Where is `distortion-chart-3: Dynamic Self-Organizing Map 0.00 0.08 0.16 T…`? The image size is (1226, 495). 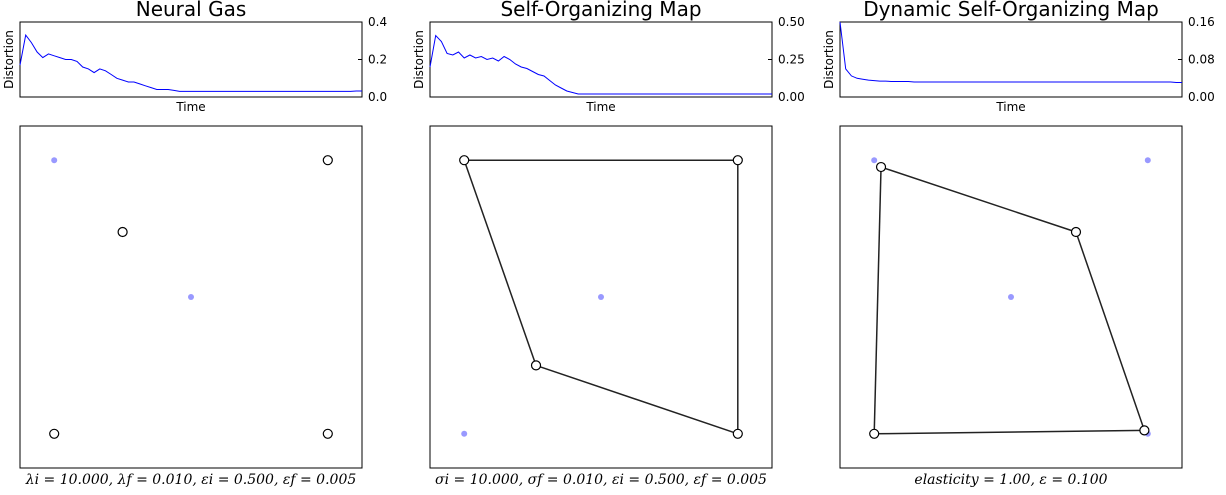 distortion-chart-3: Dynamic Self-Organizing Map 0.00 0.08 0.16 T… is located at coordinates (1018, 57).